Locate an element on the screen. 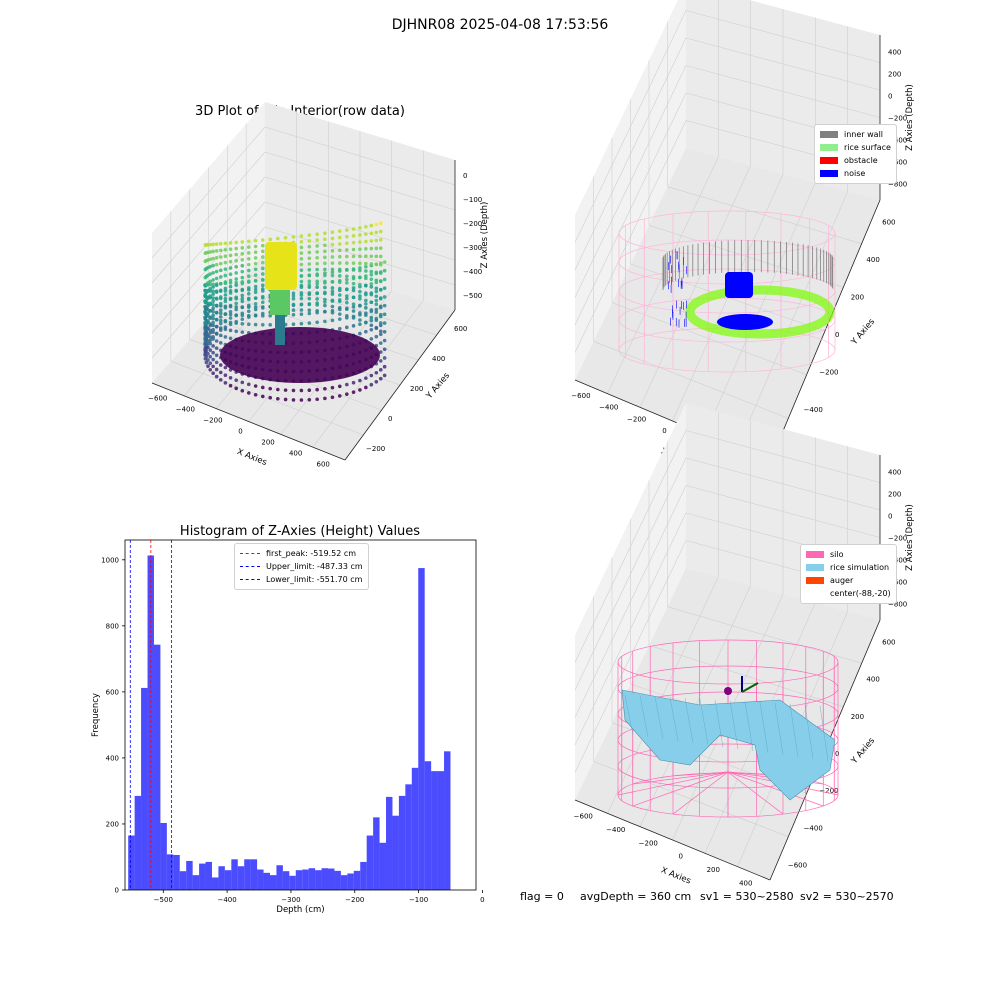  legend-label: inner wall is located at coordinates (863, 134).